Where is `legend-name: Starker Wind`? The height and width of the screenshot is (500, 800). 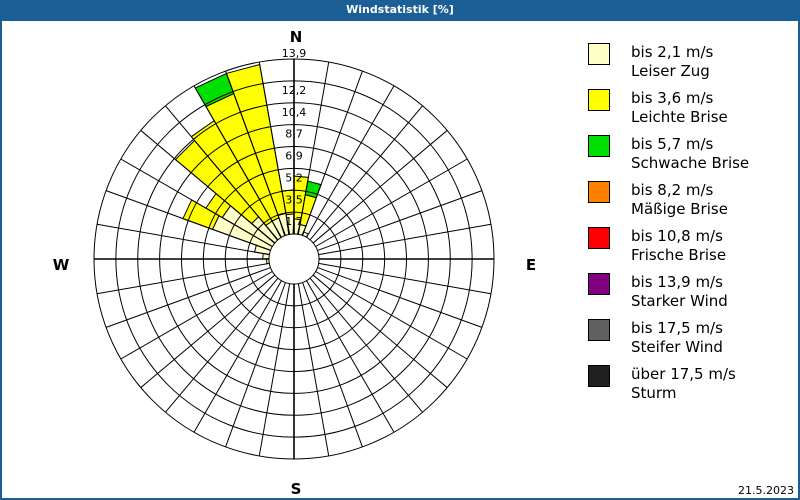 legend-name: Starker Wind is located at coordinates (679, 301).